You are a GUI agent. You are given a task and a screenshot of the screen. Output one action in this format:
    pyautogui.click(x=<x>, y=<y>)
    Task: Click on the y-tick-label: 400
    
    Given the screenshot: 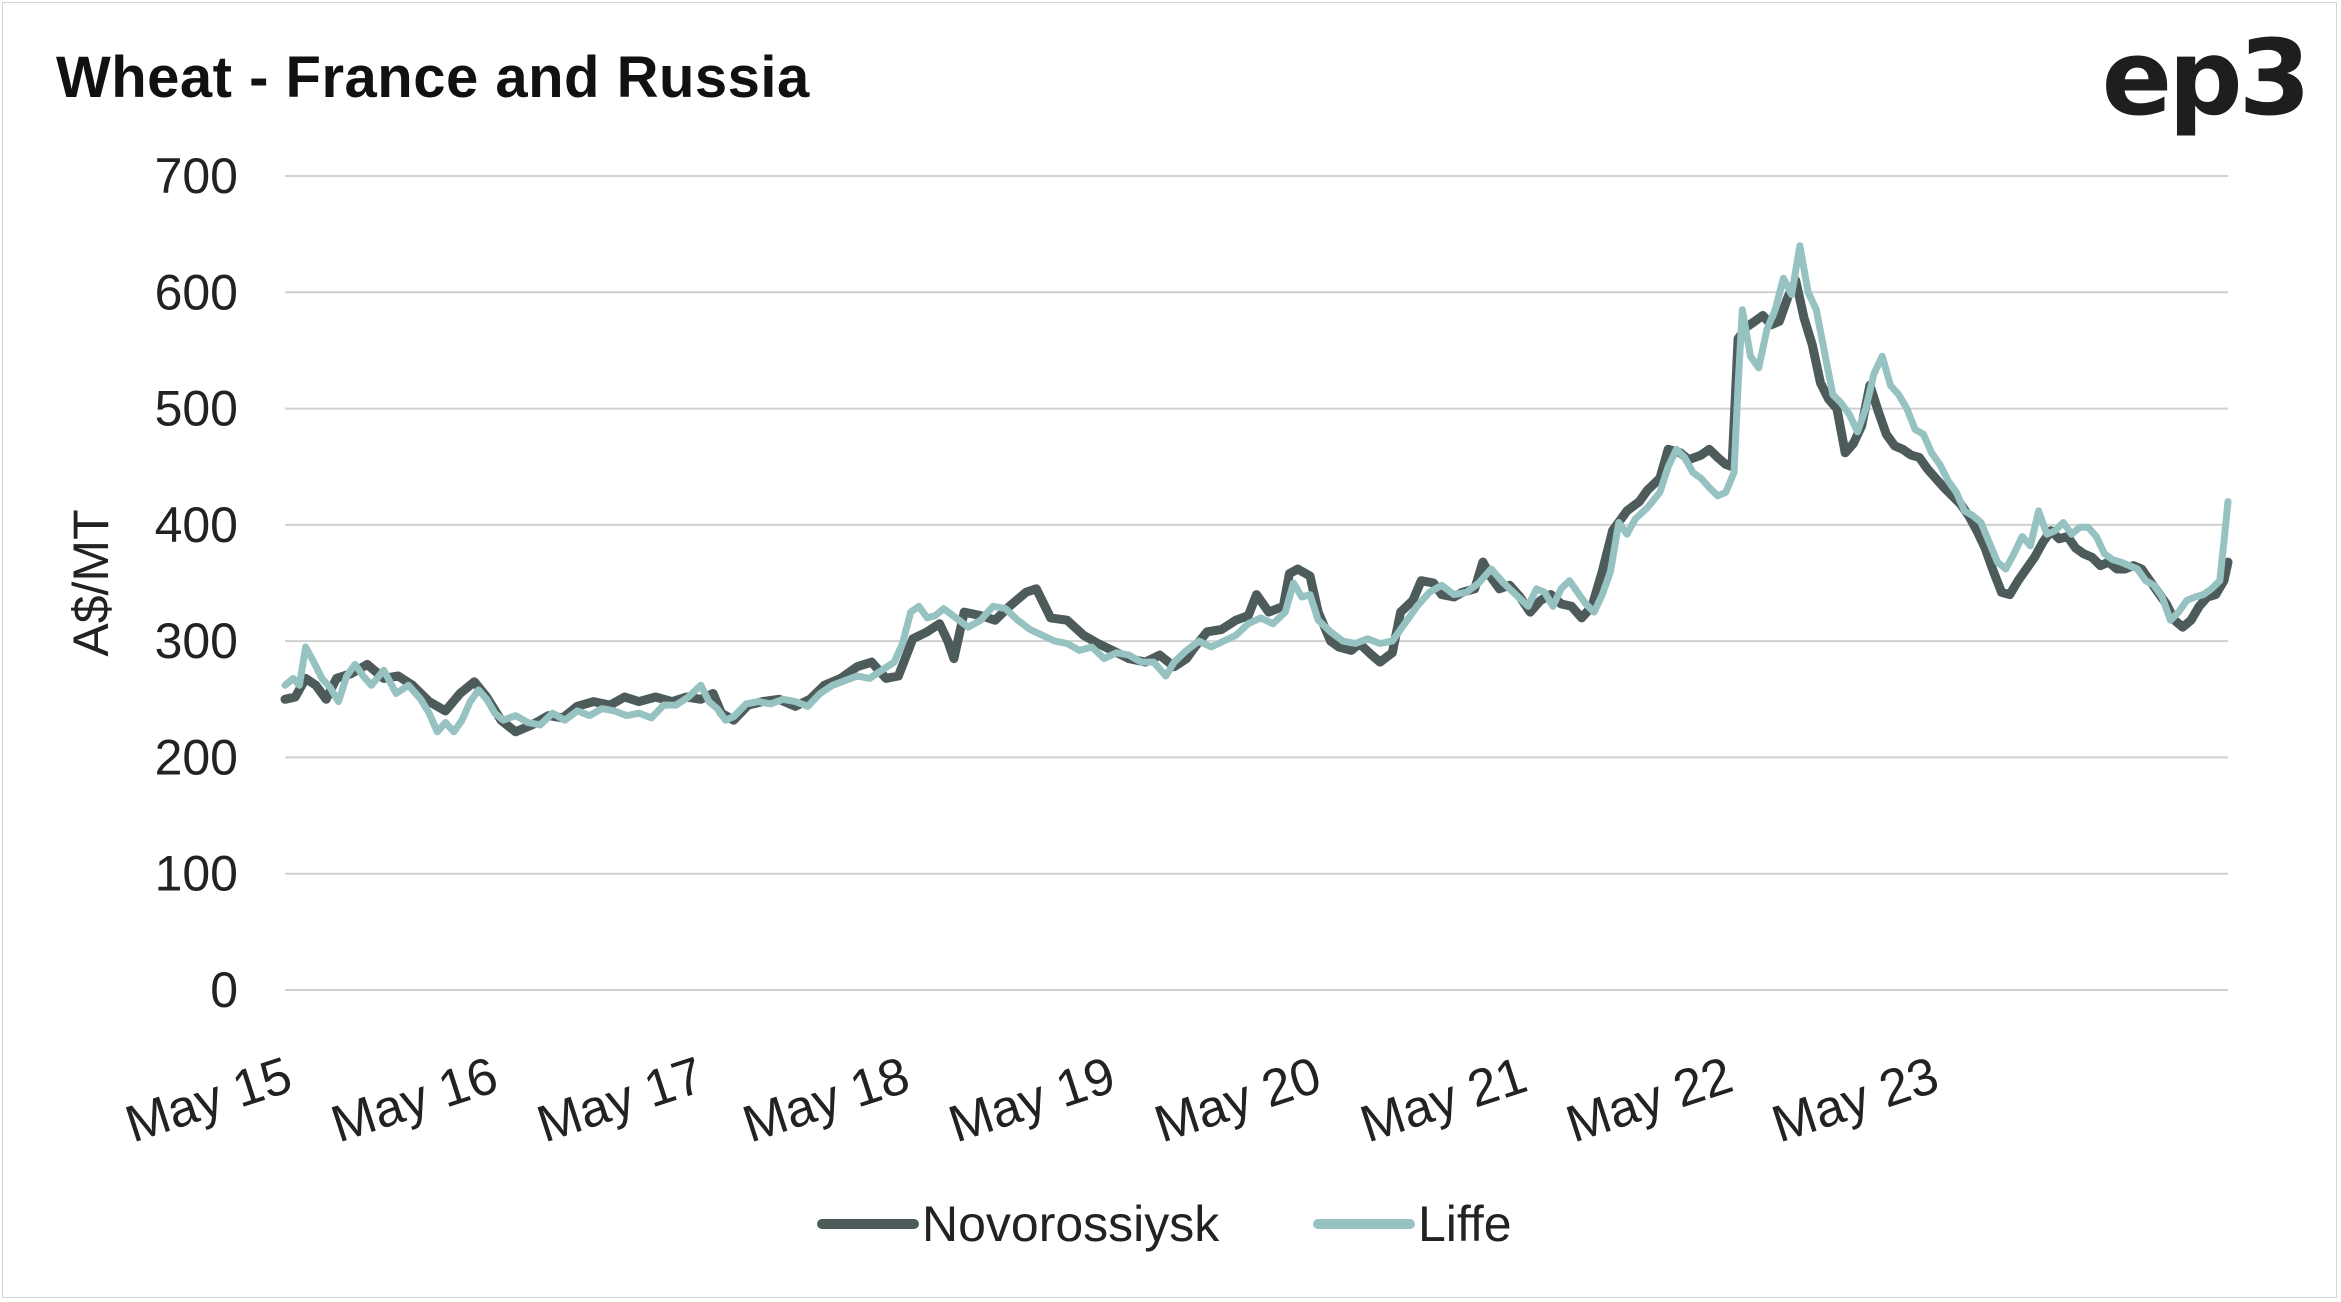 What is the action you would take?
    pyautogui.click(x=196, y=525)
    